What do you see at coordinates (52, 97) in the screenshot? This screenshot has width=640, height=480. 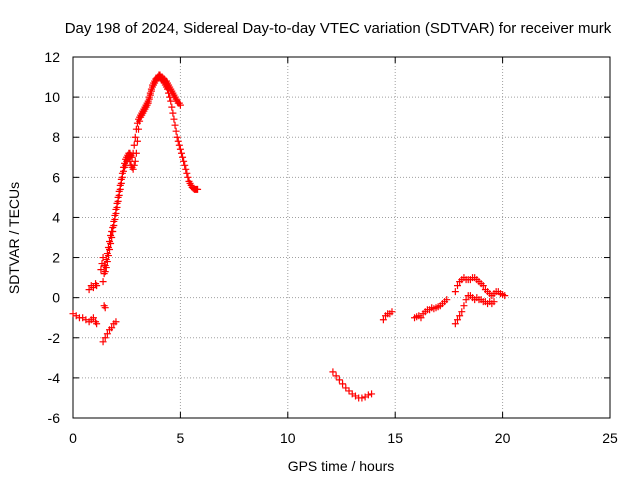 I see `y-tick-label: 10` at bounding box center [52, 97].